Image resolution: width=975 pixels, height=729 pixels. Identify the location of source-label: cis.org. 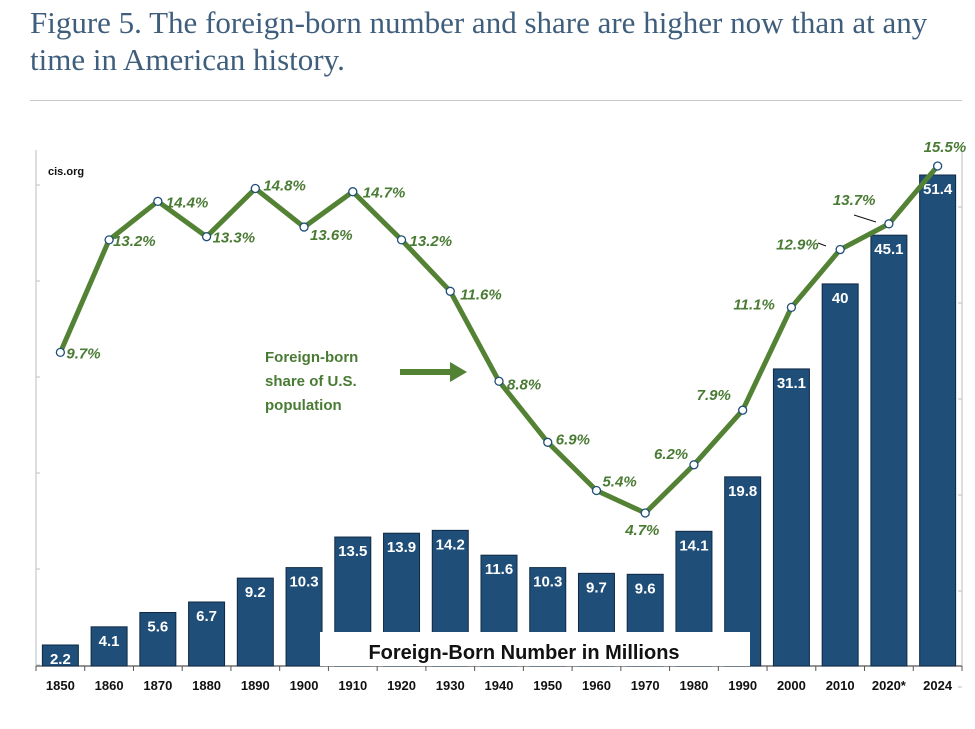
(66, 172).